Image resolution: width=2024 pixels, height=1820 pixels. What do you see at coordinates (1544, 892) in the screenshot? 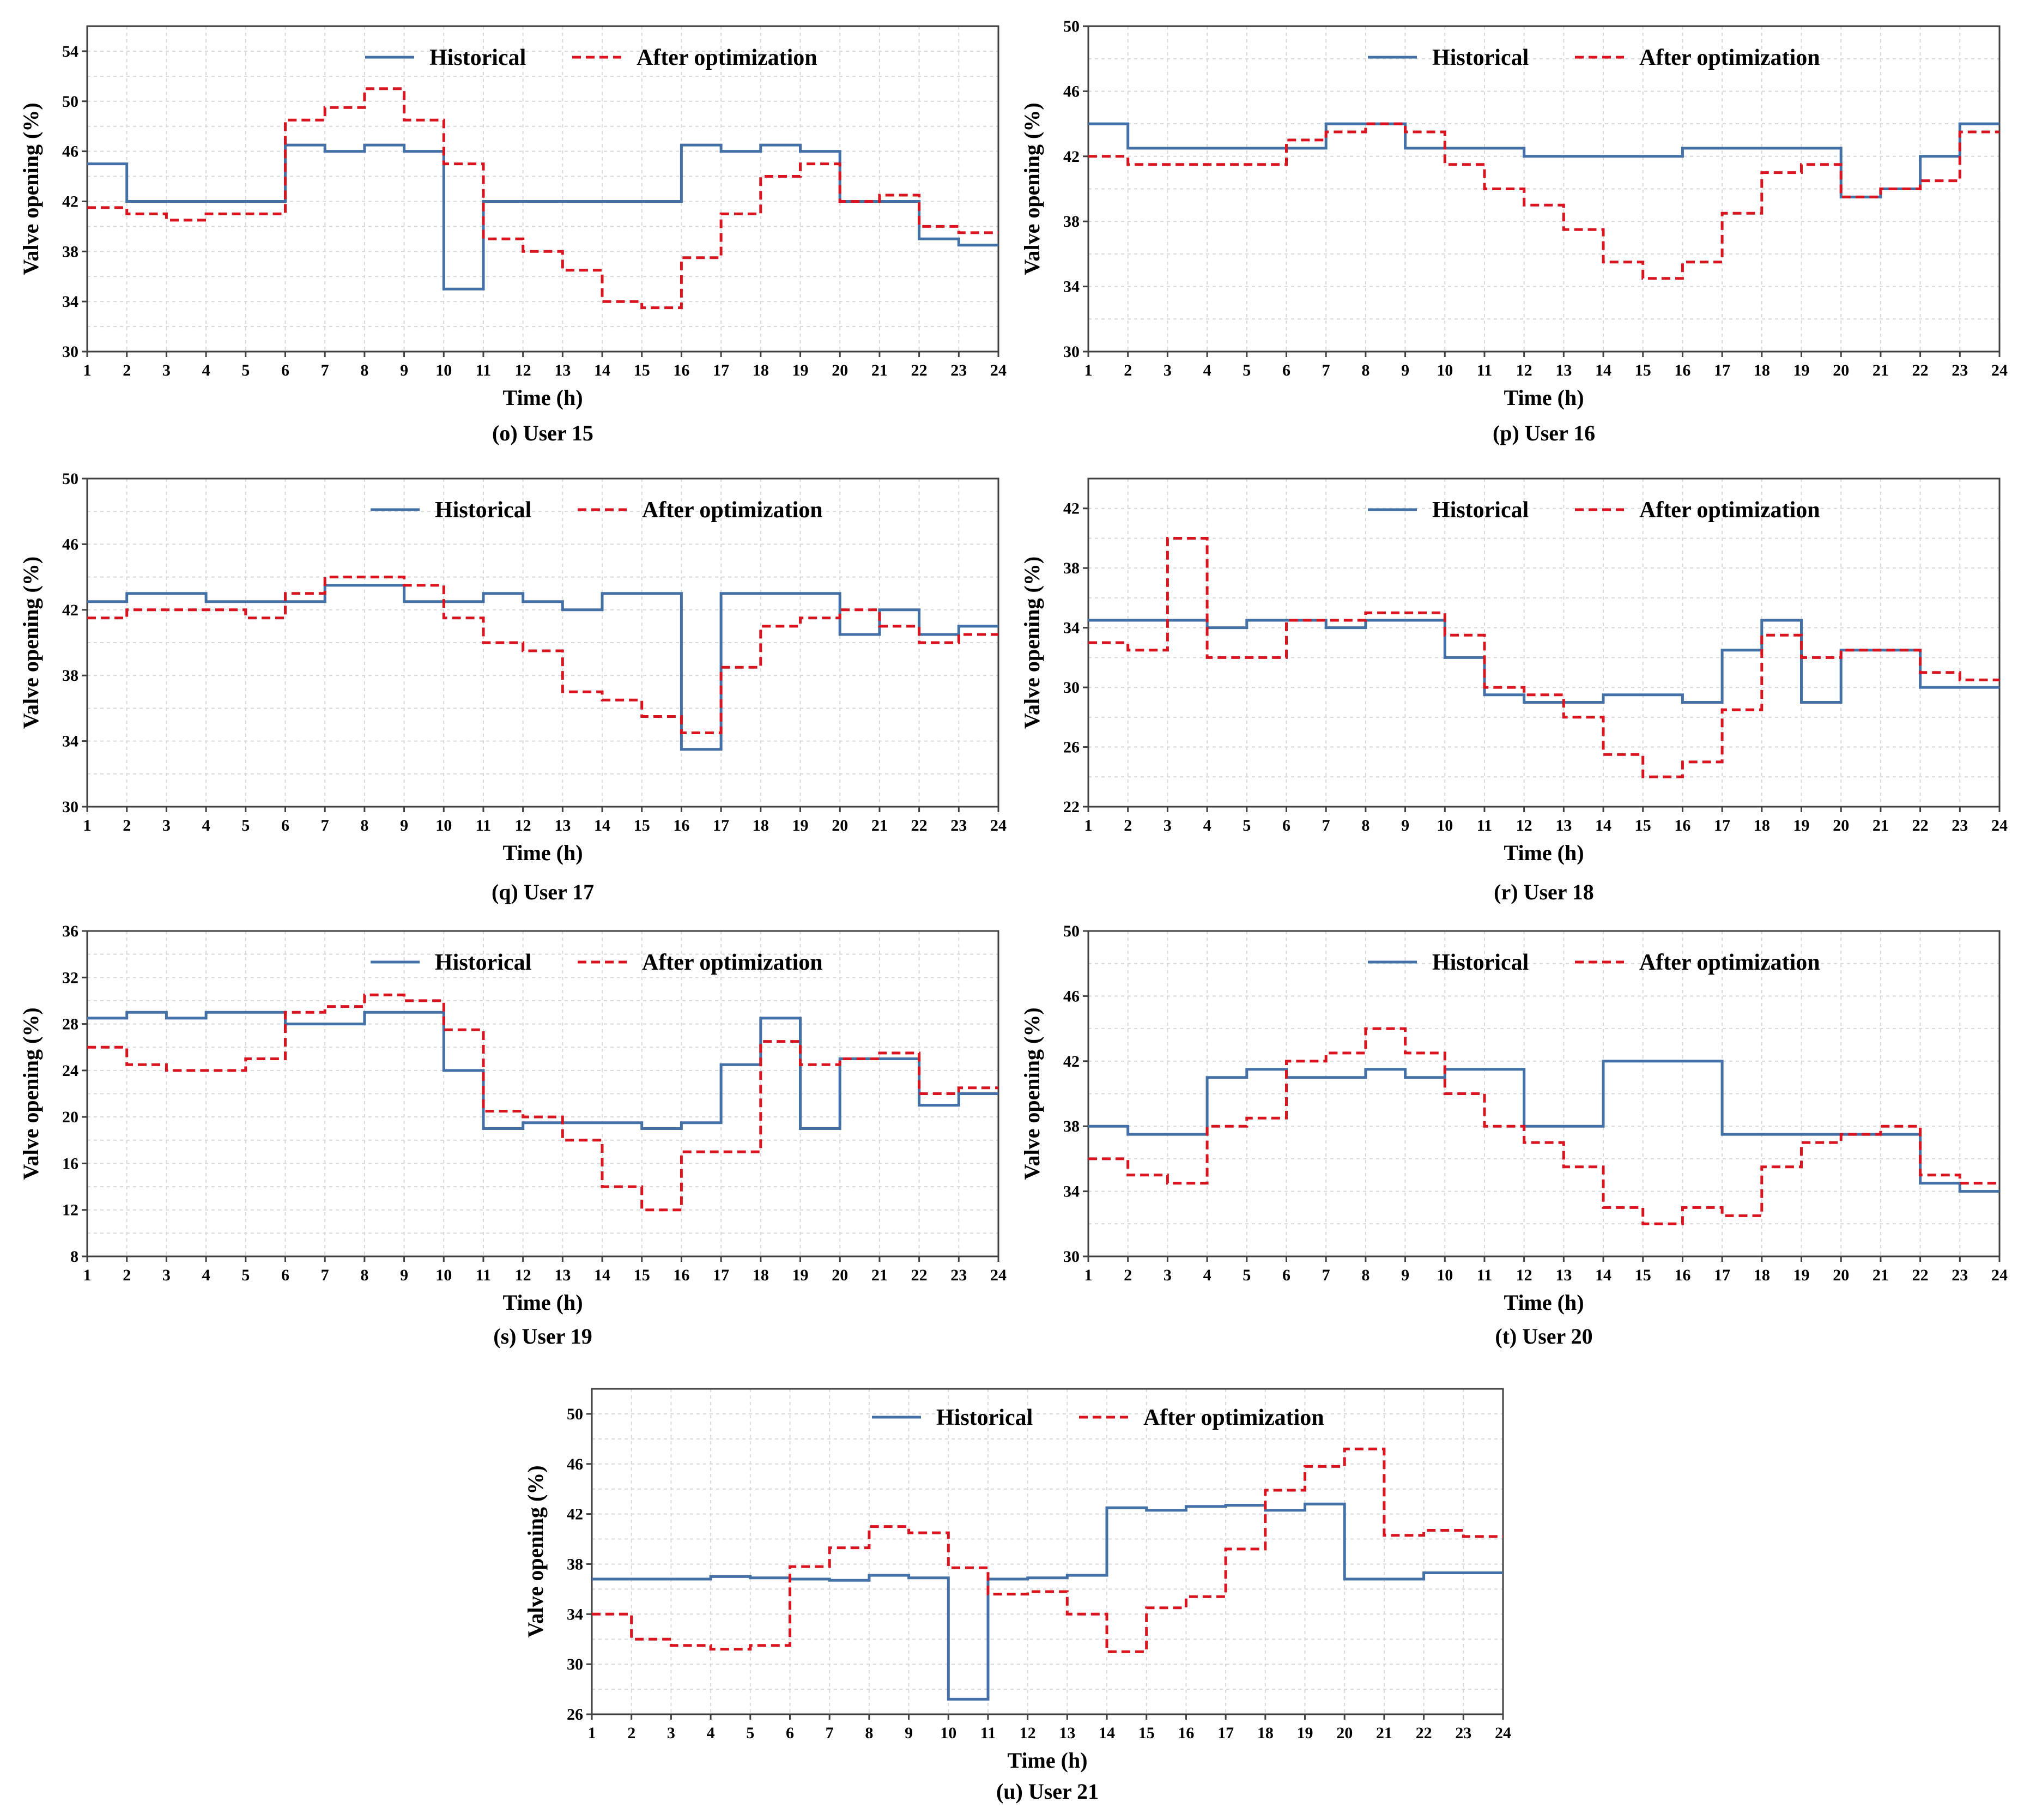
I see `panel-caption: (r) User 18` at bounding box center [1544, 892].